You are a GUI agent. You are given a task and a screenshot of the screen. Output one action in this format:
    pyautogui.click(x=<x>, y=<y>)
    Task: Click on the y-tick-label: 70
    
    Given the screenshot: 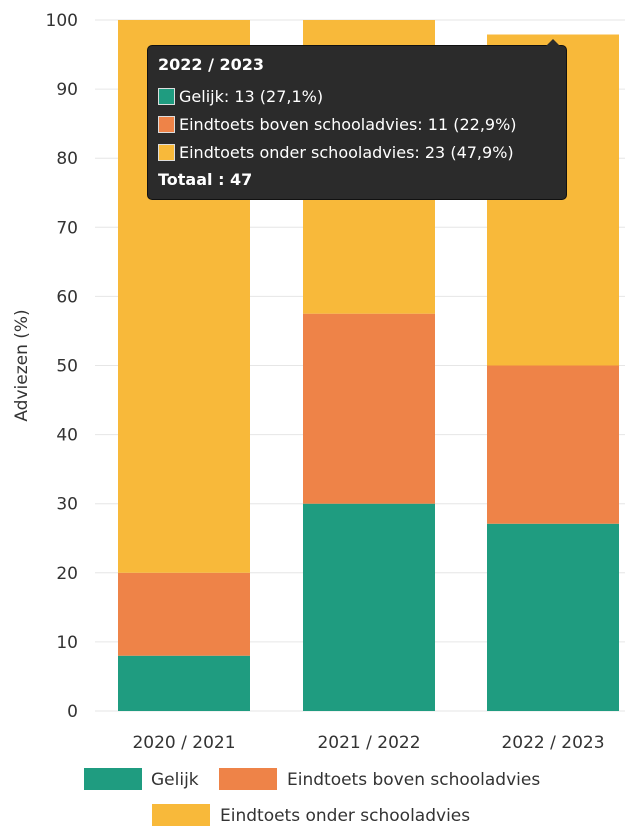 What is the action you would take?
    pyautogui.click(x=67, y=228)
    